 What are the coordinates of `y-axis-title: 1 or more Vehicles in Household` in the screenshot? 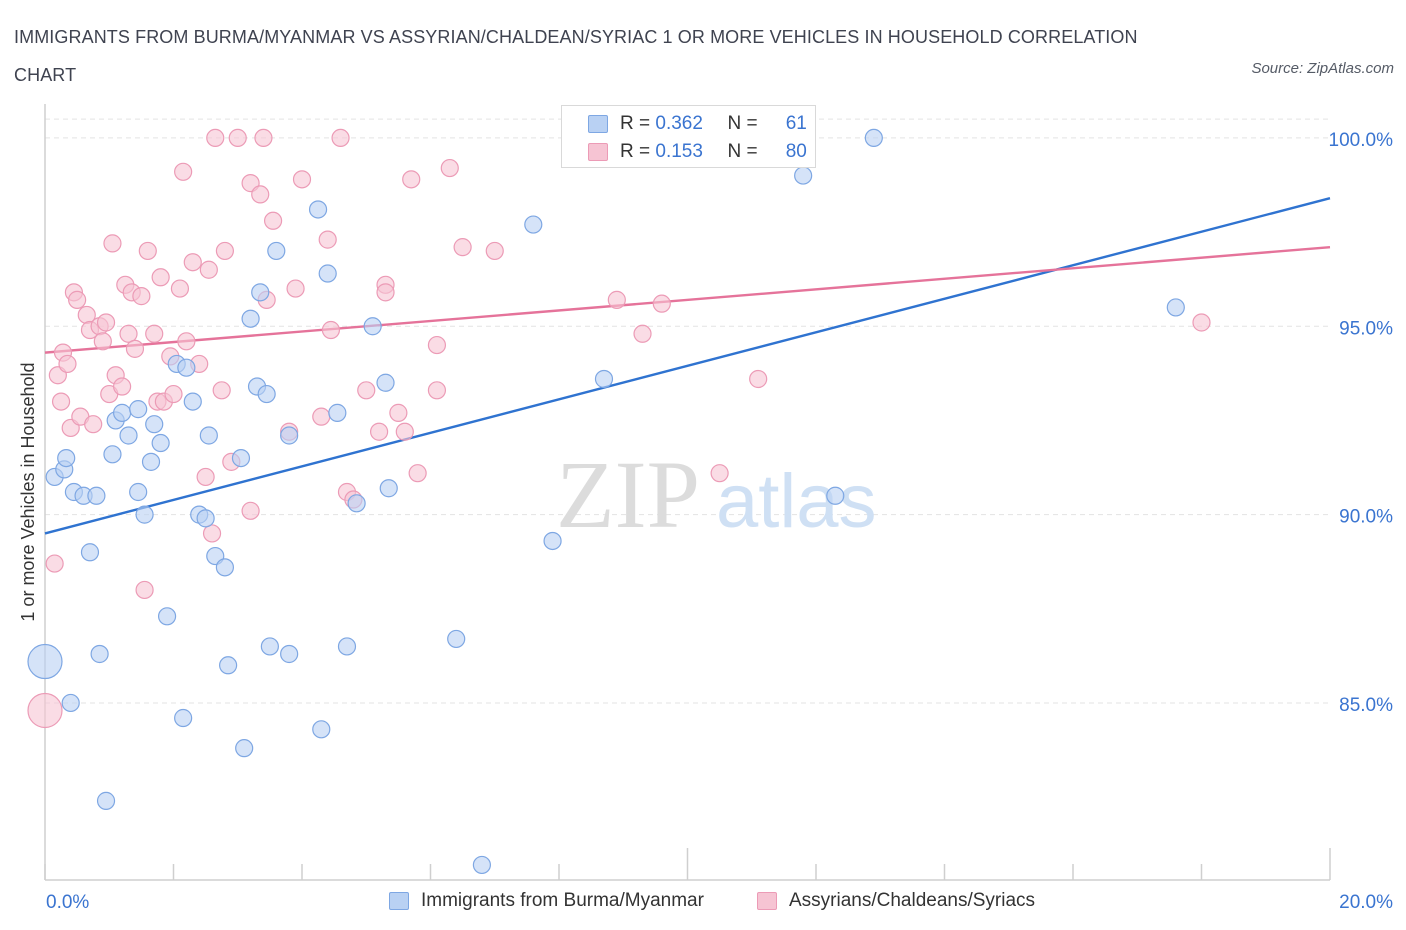 It's located at (28, 491).